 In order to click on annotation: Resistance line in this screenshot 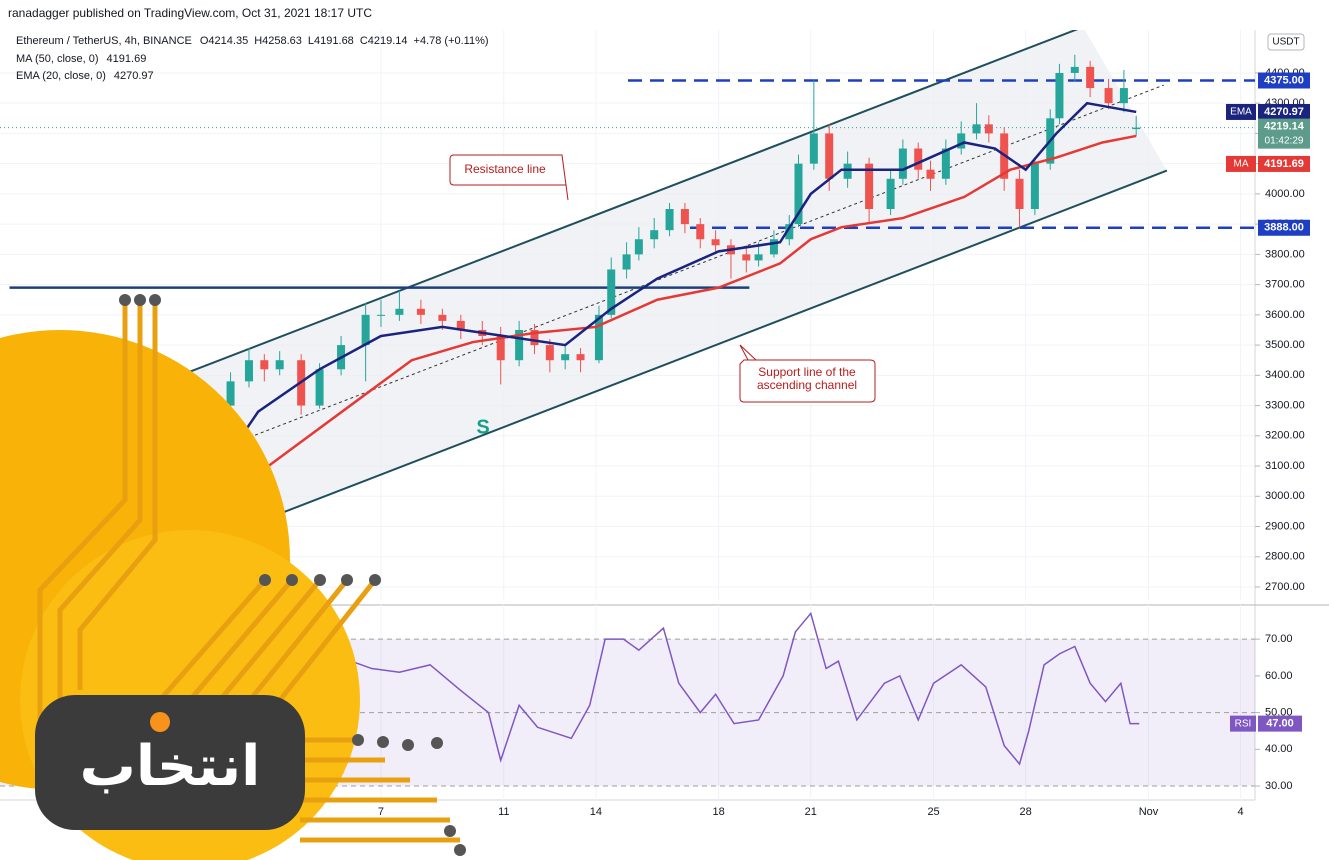, I will do `click(505, 169)`.